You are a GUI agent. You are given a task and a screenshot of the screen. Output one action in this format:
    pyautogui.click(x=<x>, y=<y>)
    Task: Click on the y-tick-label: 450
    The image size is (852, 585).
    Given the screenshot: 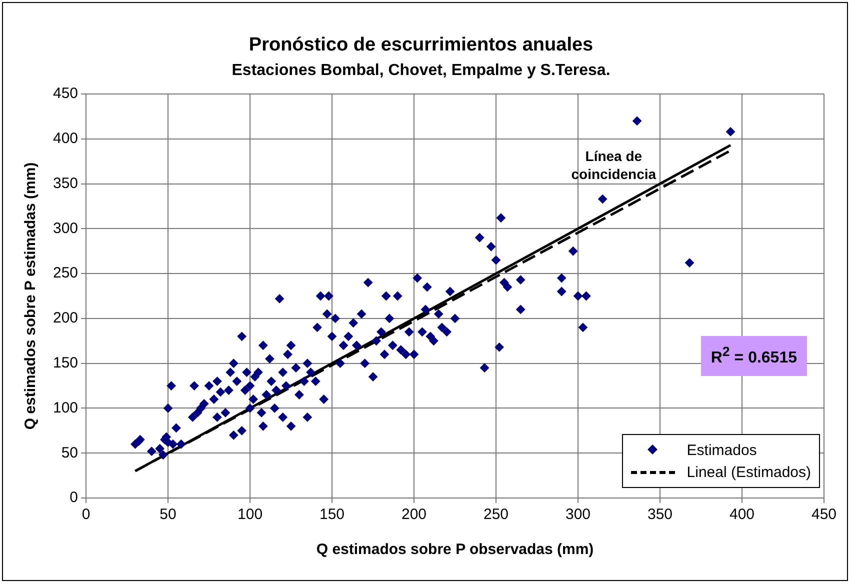 What is the action you would take?
    pyautogui.click(x=65, y=93)
    